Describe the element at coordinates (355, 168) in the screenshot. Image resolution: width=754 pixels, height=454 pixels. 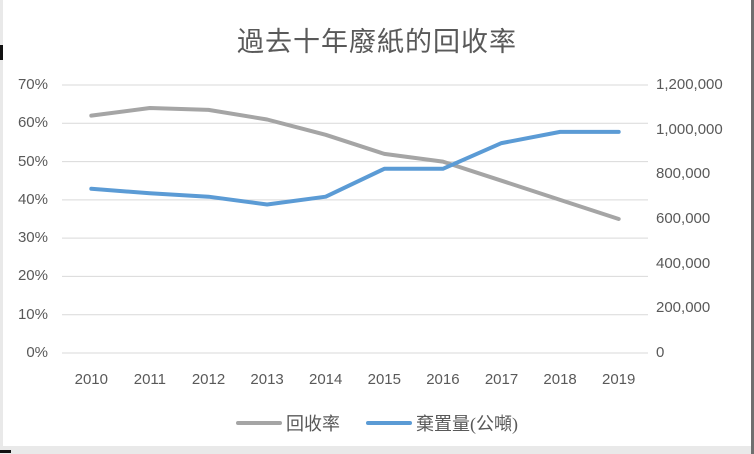
I see `series-line-disposal-quantity` at that location.